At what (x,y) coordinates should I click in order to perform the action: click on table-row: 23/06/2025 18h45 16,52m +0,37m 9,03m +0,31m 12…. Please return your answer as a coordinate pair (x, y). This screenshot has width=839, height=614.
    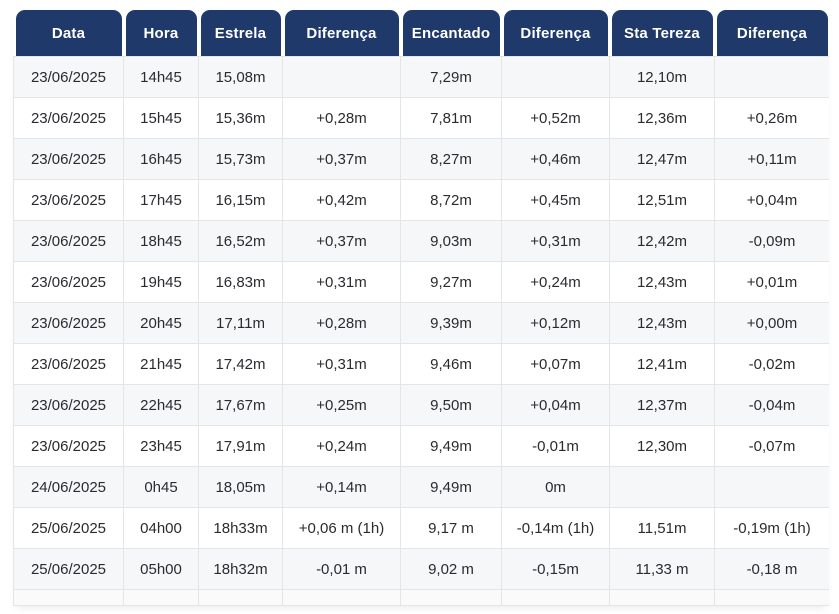
    Looking at the image, I should click on (421, 241).